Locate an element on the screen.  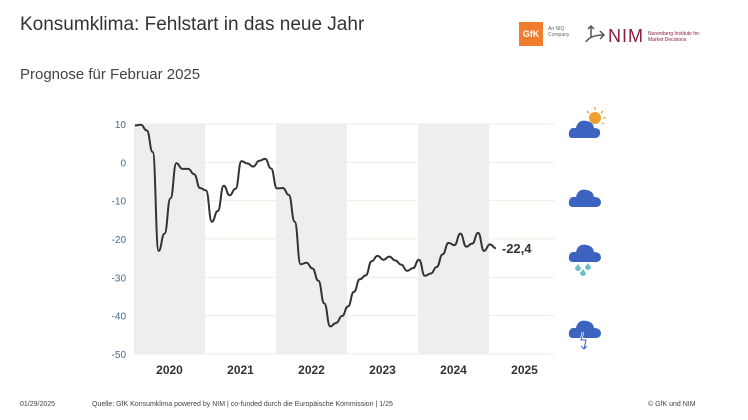
page-subtitle: Prognose für Februar 2025 is located at coordinates (110, 74).